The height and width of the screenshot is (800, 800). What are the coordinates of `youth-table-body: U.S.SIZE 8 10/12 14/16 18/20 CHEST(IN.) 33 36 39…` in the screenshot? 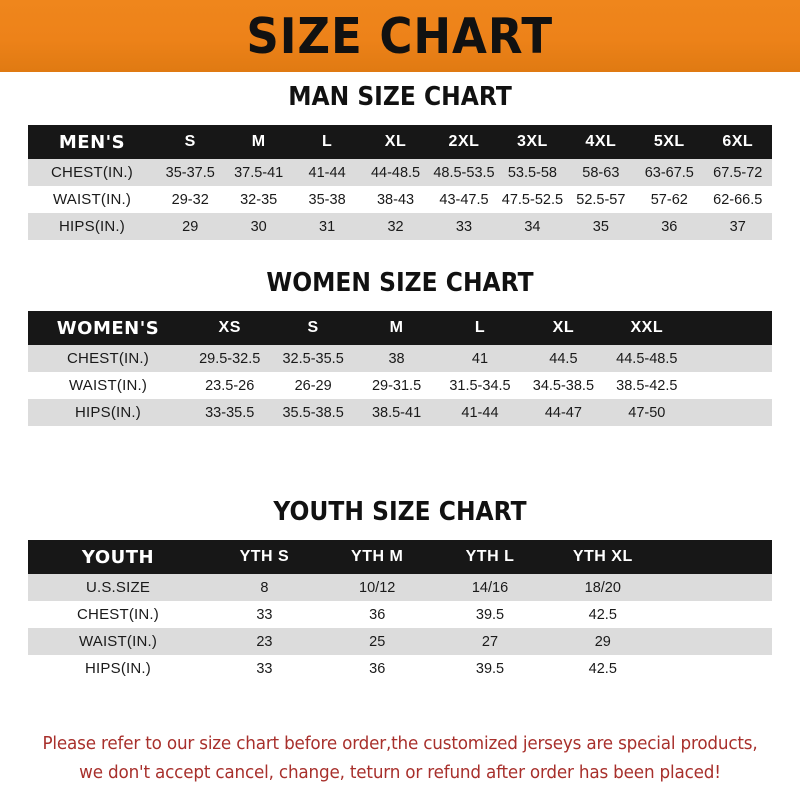 It's located at (400, 628).